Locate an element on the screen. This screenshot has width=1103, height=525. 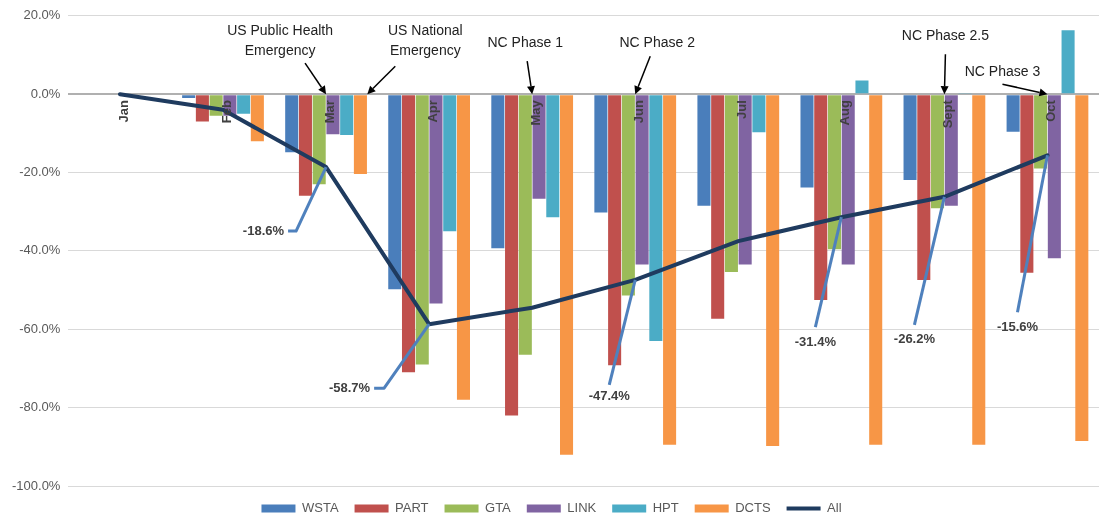
legend-label: All is located at coordinates (834, 508).